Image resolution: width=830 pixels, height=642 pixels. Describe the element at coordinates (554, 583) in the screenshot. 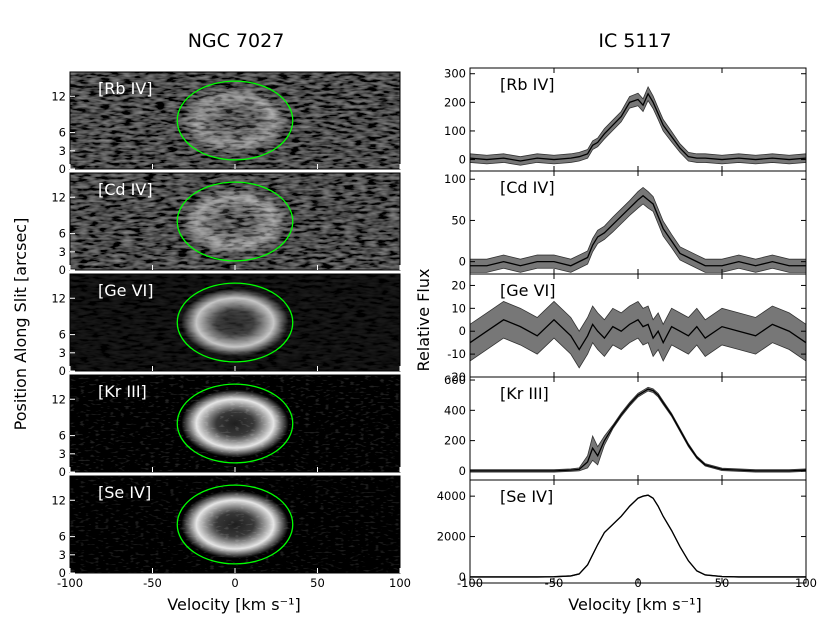

I see `flux-x-tick-label: -50` at that location.